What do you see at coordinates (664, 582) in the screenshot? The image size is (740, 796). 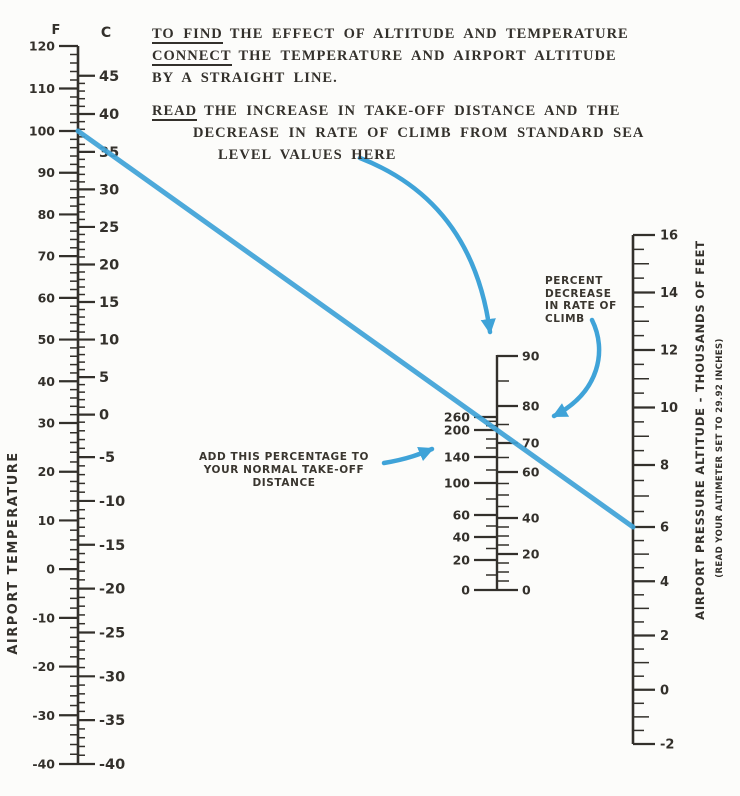 I see `tick-label: 4` at bounding box center [664, 582].